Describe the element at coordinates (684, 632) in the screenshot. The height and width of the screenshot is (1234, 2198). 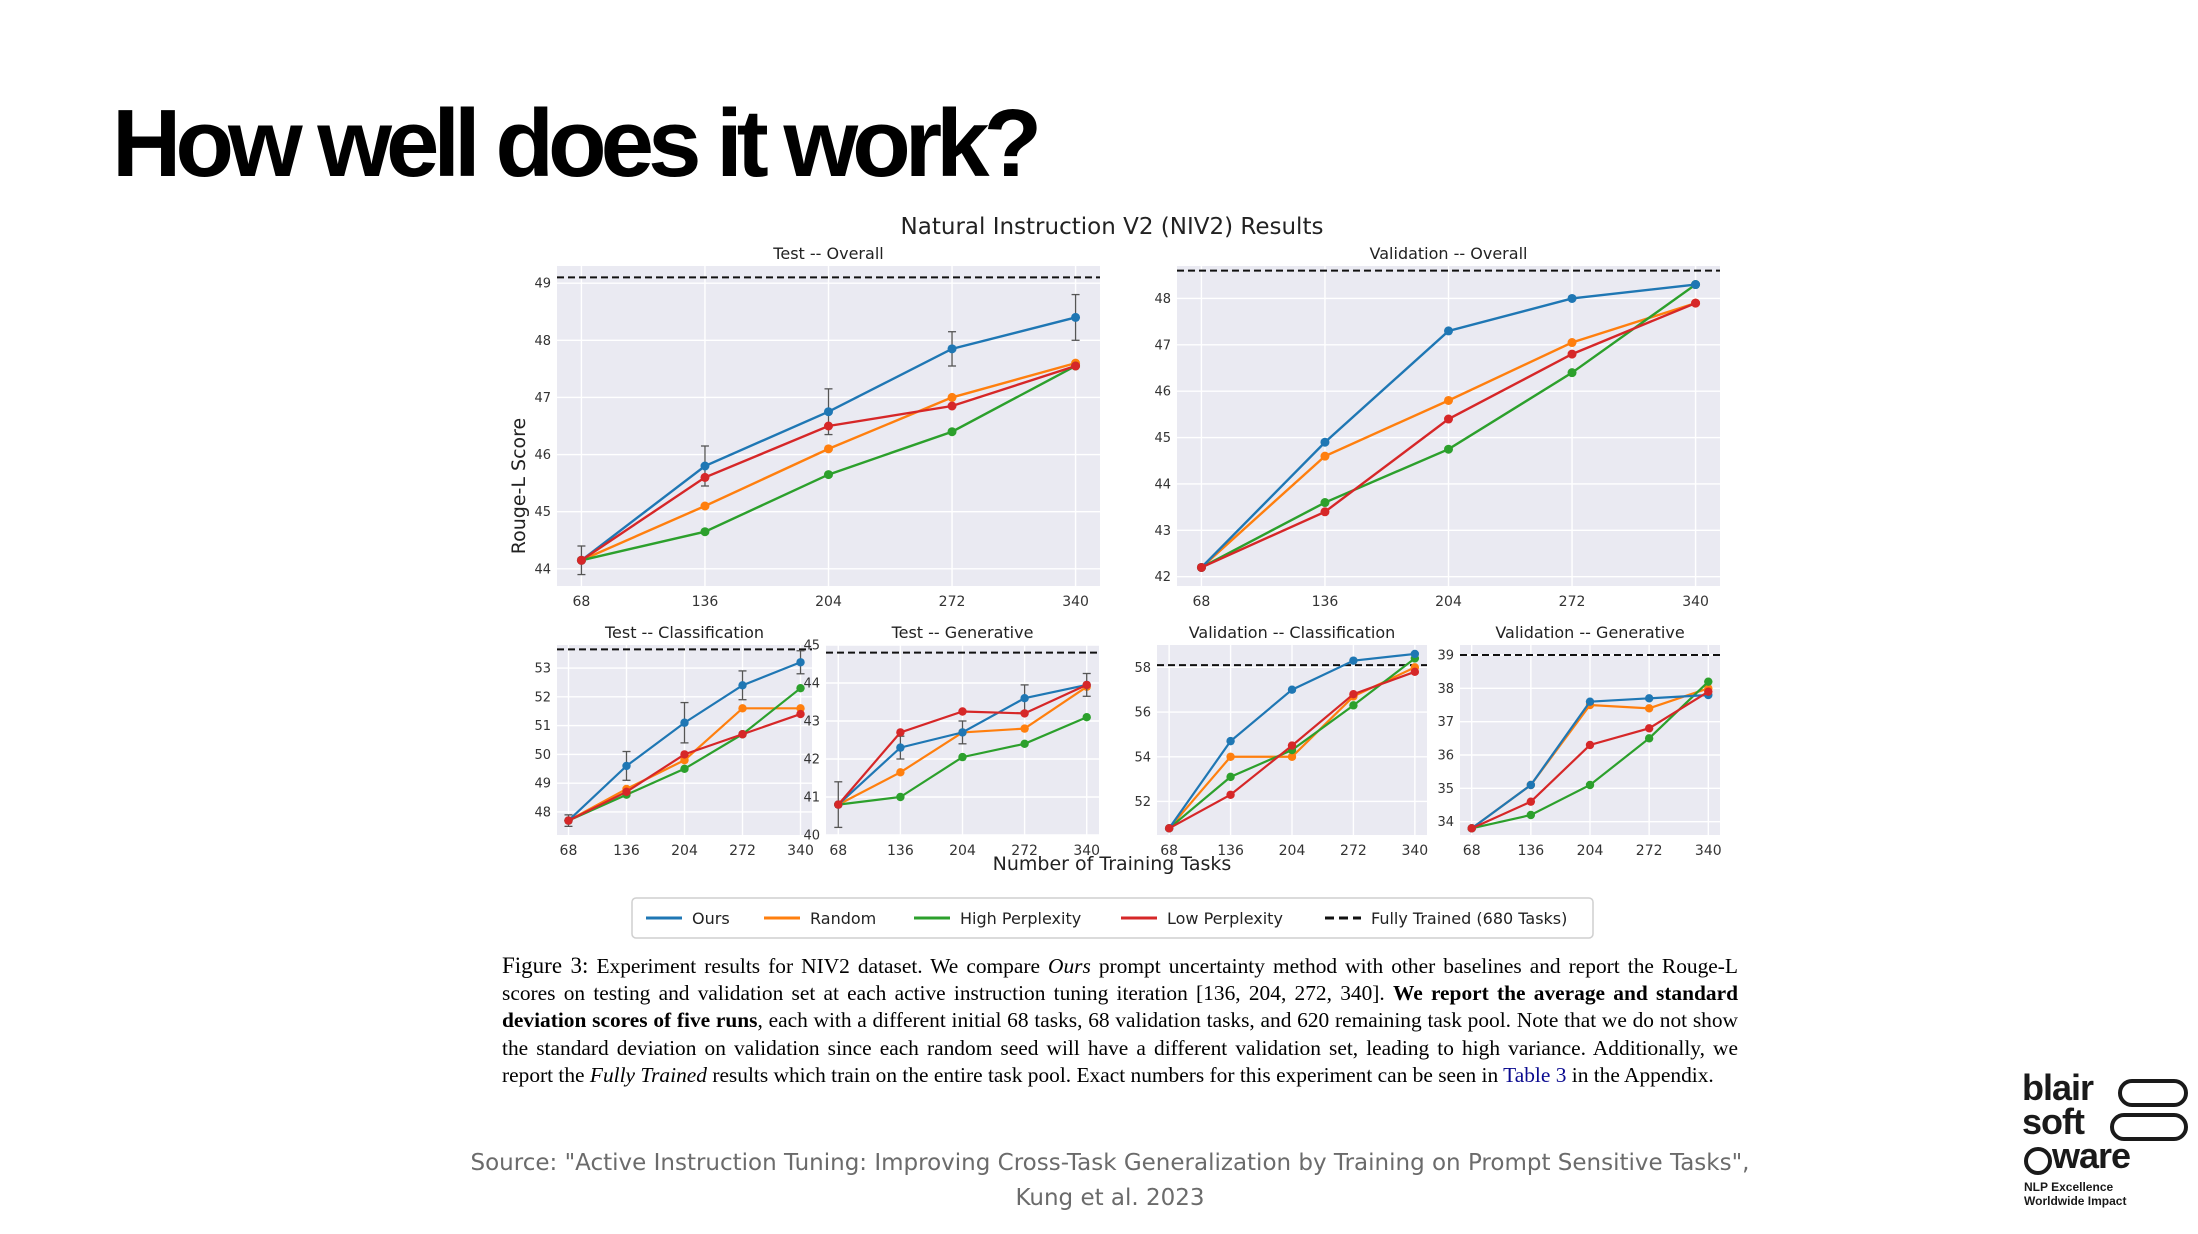
I see `panel-title: Test -- Classification` at that location.